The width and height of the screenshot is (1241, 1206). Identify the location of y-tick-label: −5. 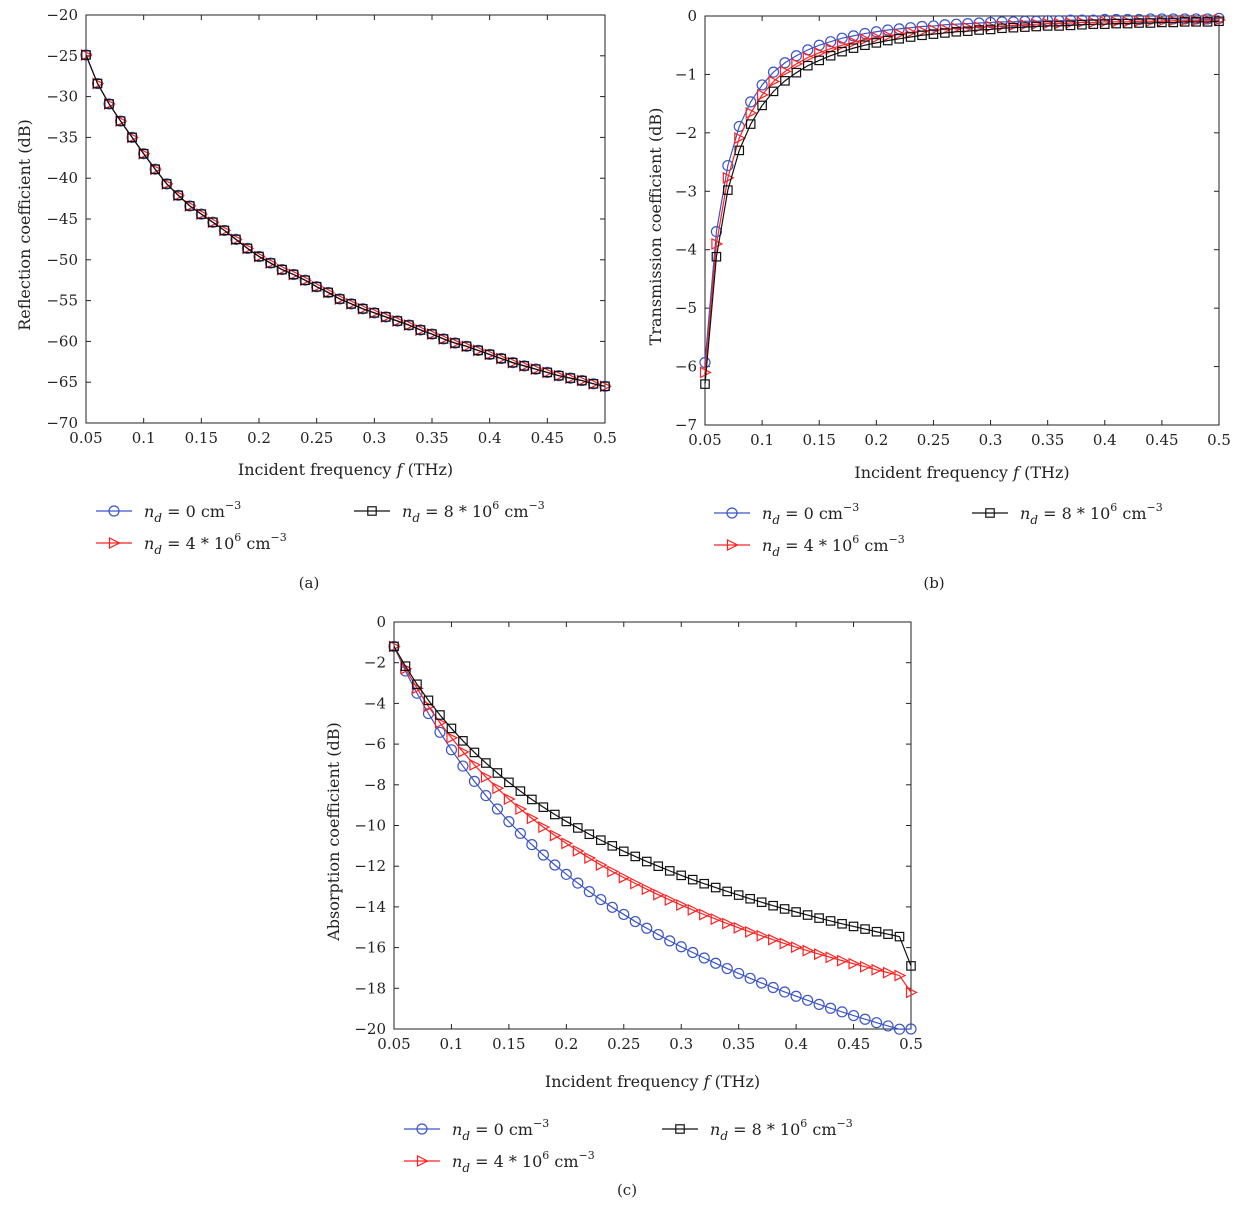
(686, 308).